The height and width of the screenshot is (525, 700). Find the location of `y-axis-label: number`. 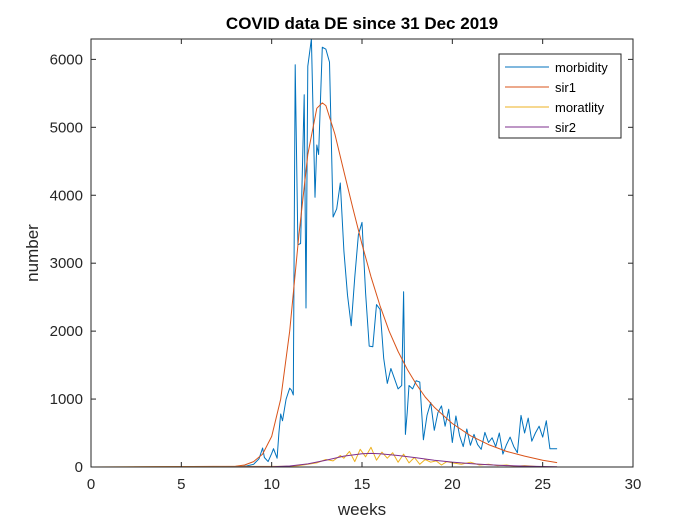

y-axis-label: number is located at coordinates (32, 253).